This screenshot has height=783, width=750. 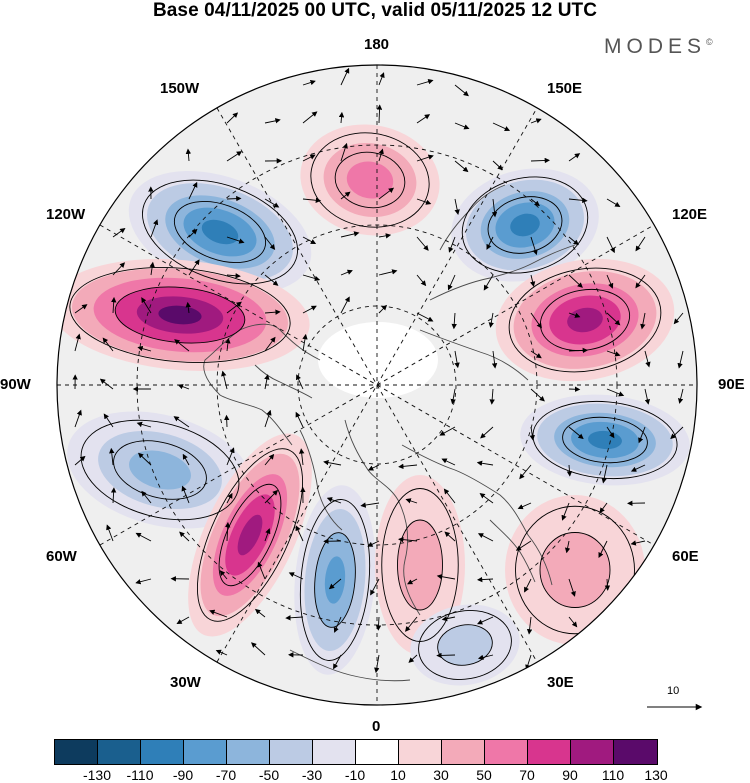 I want to click on anomaly-positive-10E, so click(x=420, y=565).